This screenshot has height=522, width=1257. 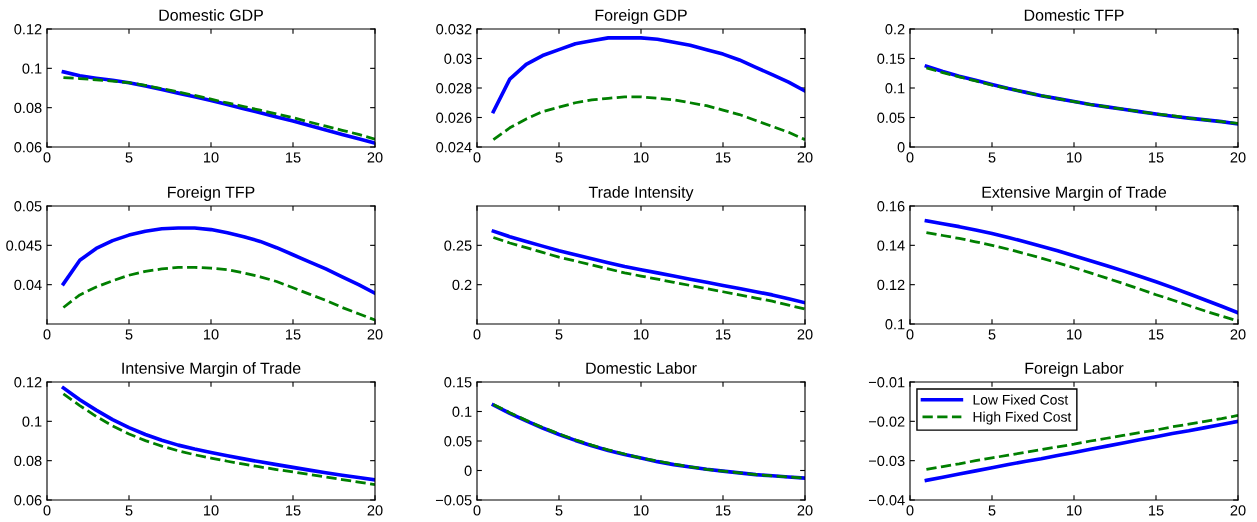 What do you see at coordinates (454, 88) in the screenshot?
I see `y-tick-label: 0.028` at bounding box center [454, 88].